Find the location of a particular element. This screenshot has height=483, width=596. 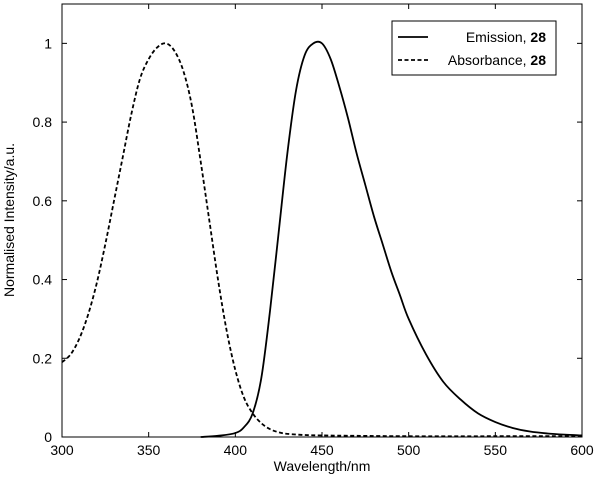

y-axis-label: Normalised Intensity/a.u. is located at coordinates (9, 220).